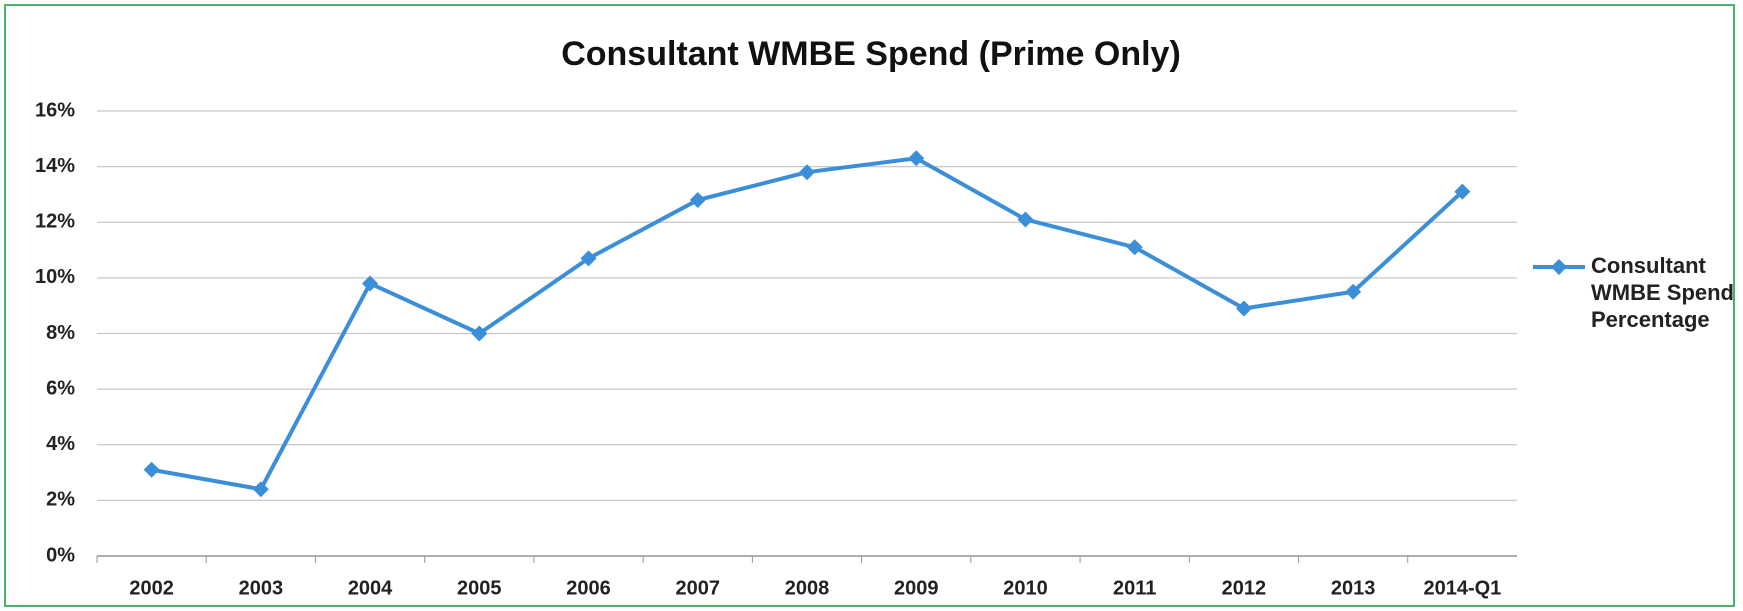 The width and height of the screenshot is (1743, 611). Describe the element at coordinates (60, 500) in the screenshot. I see `y-tick-label: 2%` at that location.